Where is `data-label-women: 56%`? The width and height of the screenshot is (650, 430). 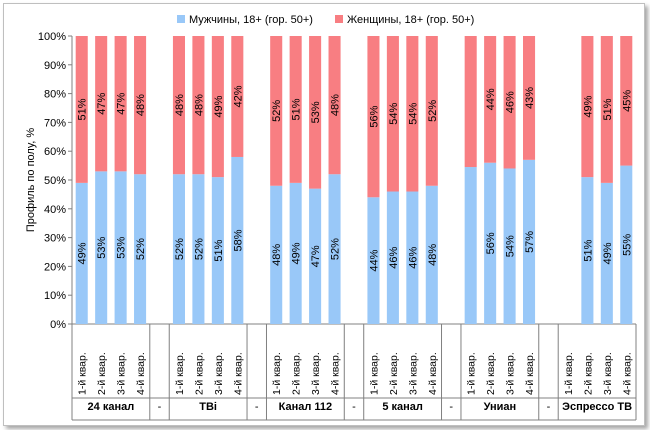 data-label-women: 56% is located at coordinates (374, 116).